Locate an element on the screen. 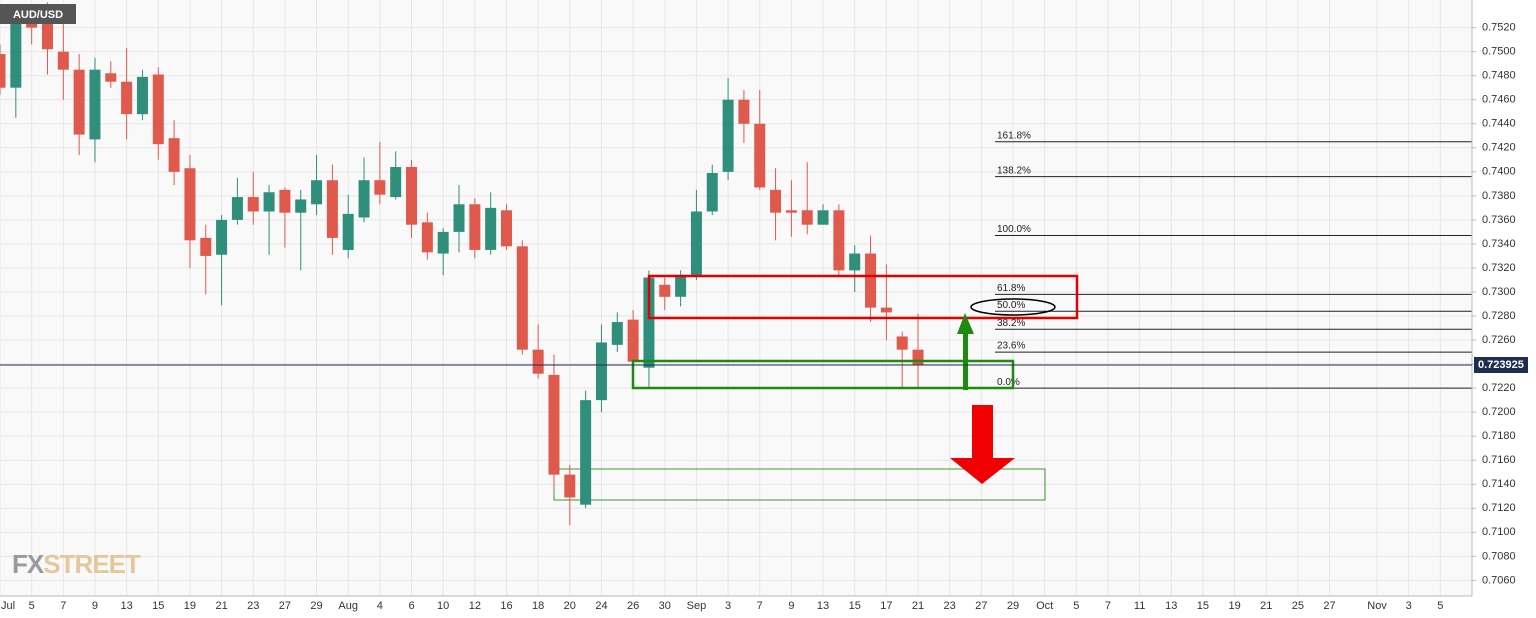  y-tick-label: 0.7340 is located at coordinates (1499, 244).